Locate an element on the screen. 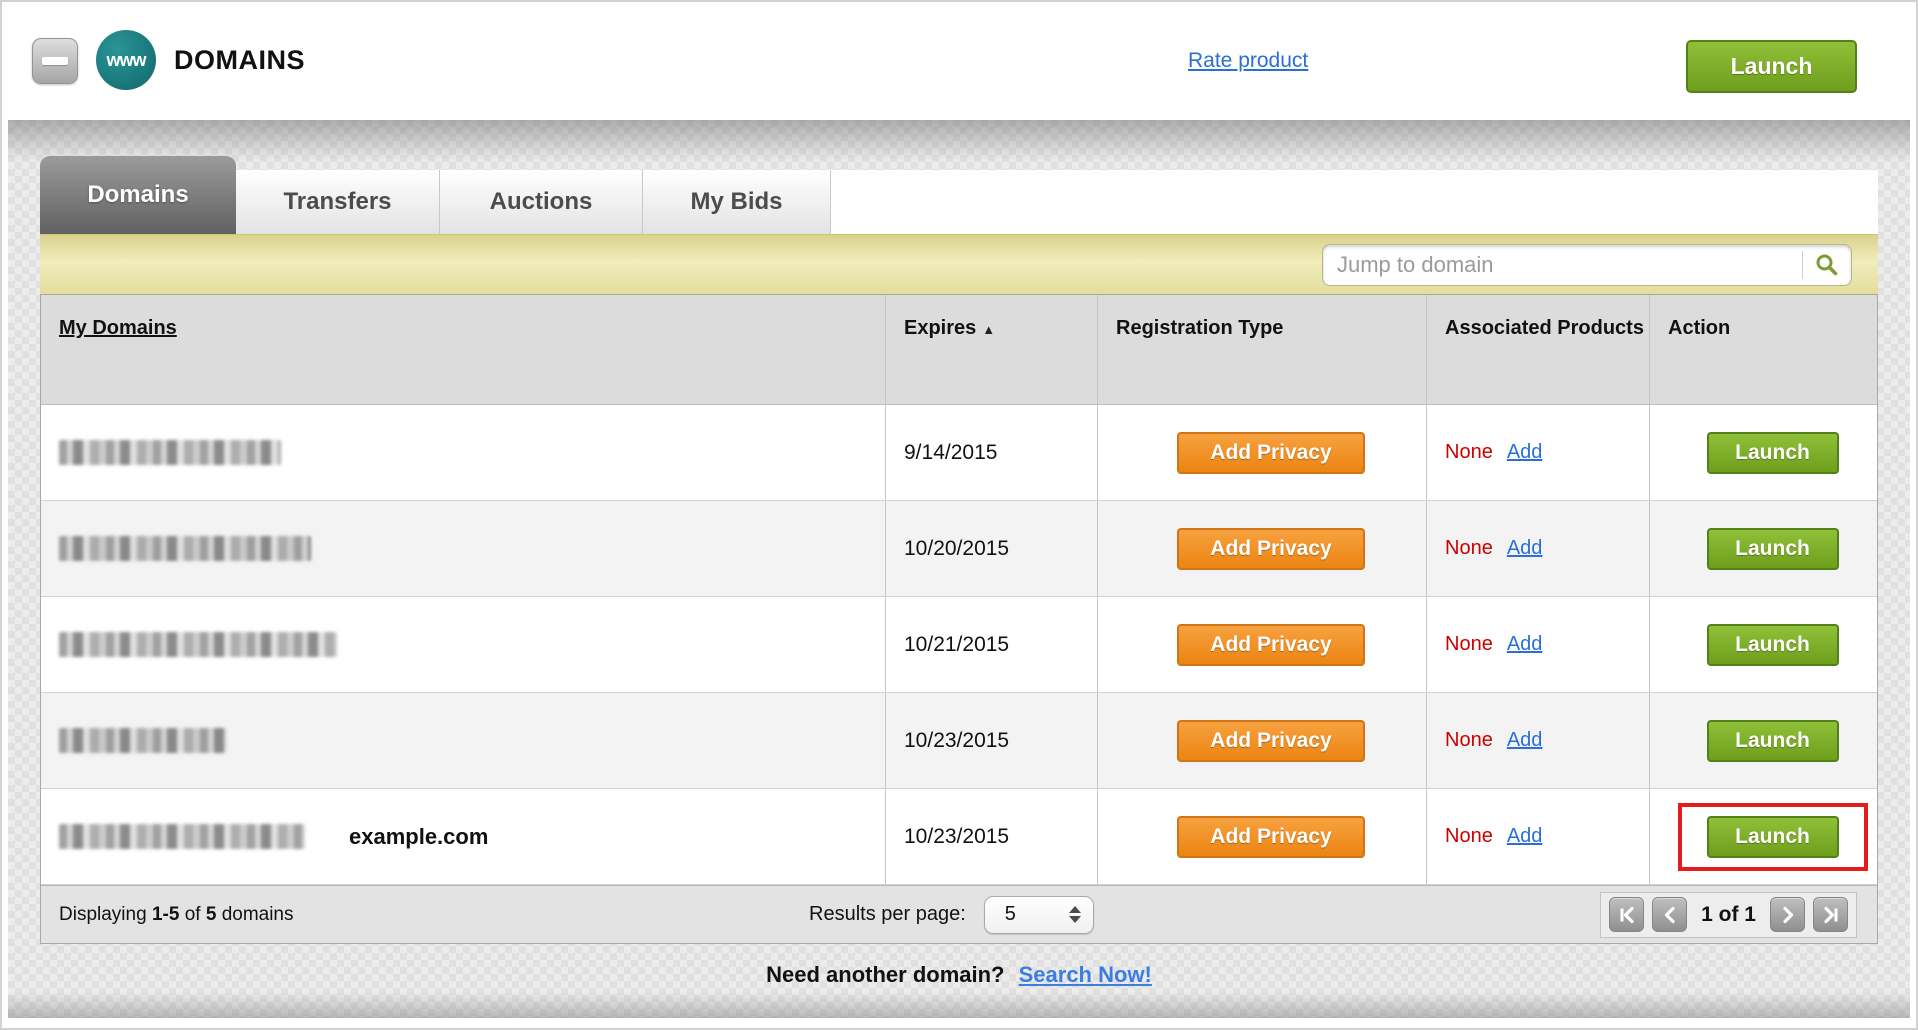  page-title: DOMAINS is located at coordinates (239, 60).